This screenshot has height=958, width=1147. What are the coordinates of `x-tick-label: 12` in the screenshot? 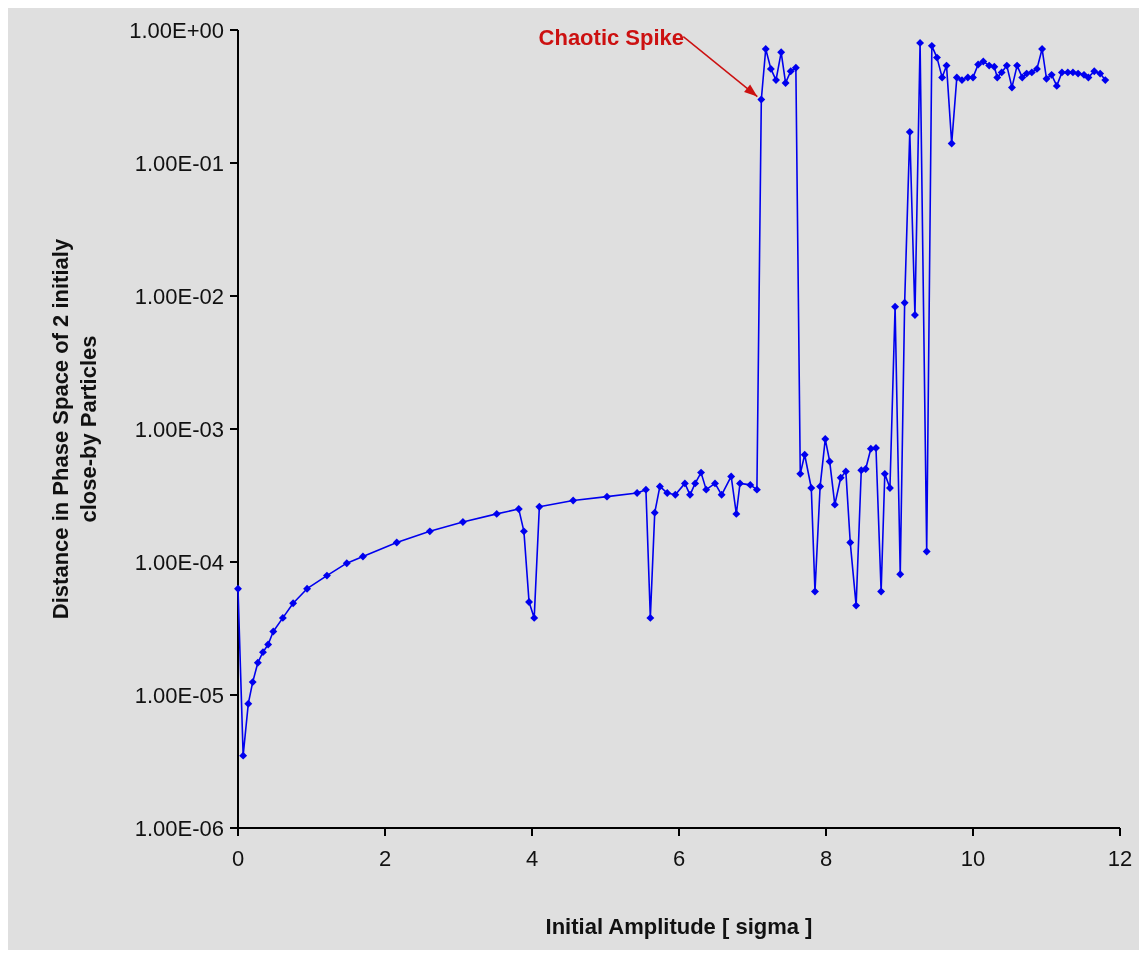 It's located at (1120, 858).